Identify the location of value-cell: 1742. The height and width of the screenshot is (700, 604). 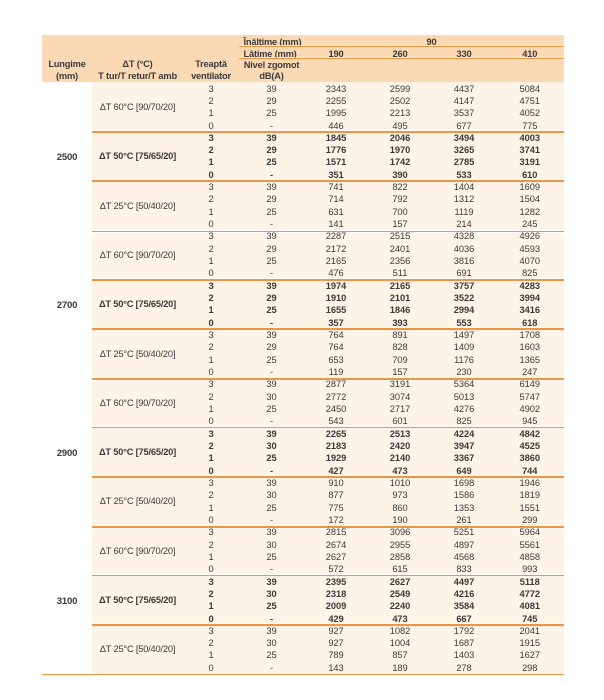
(400, 162).